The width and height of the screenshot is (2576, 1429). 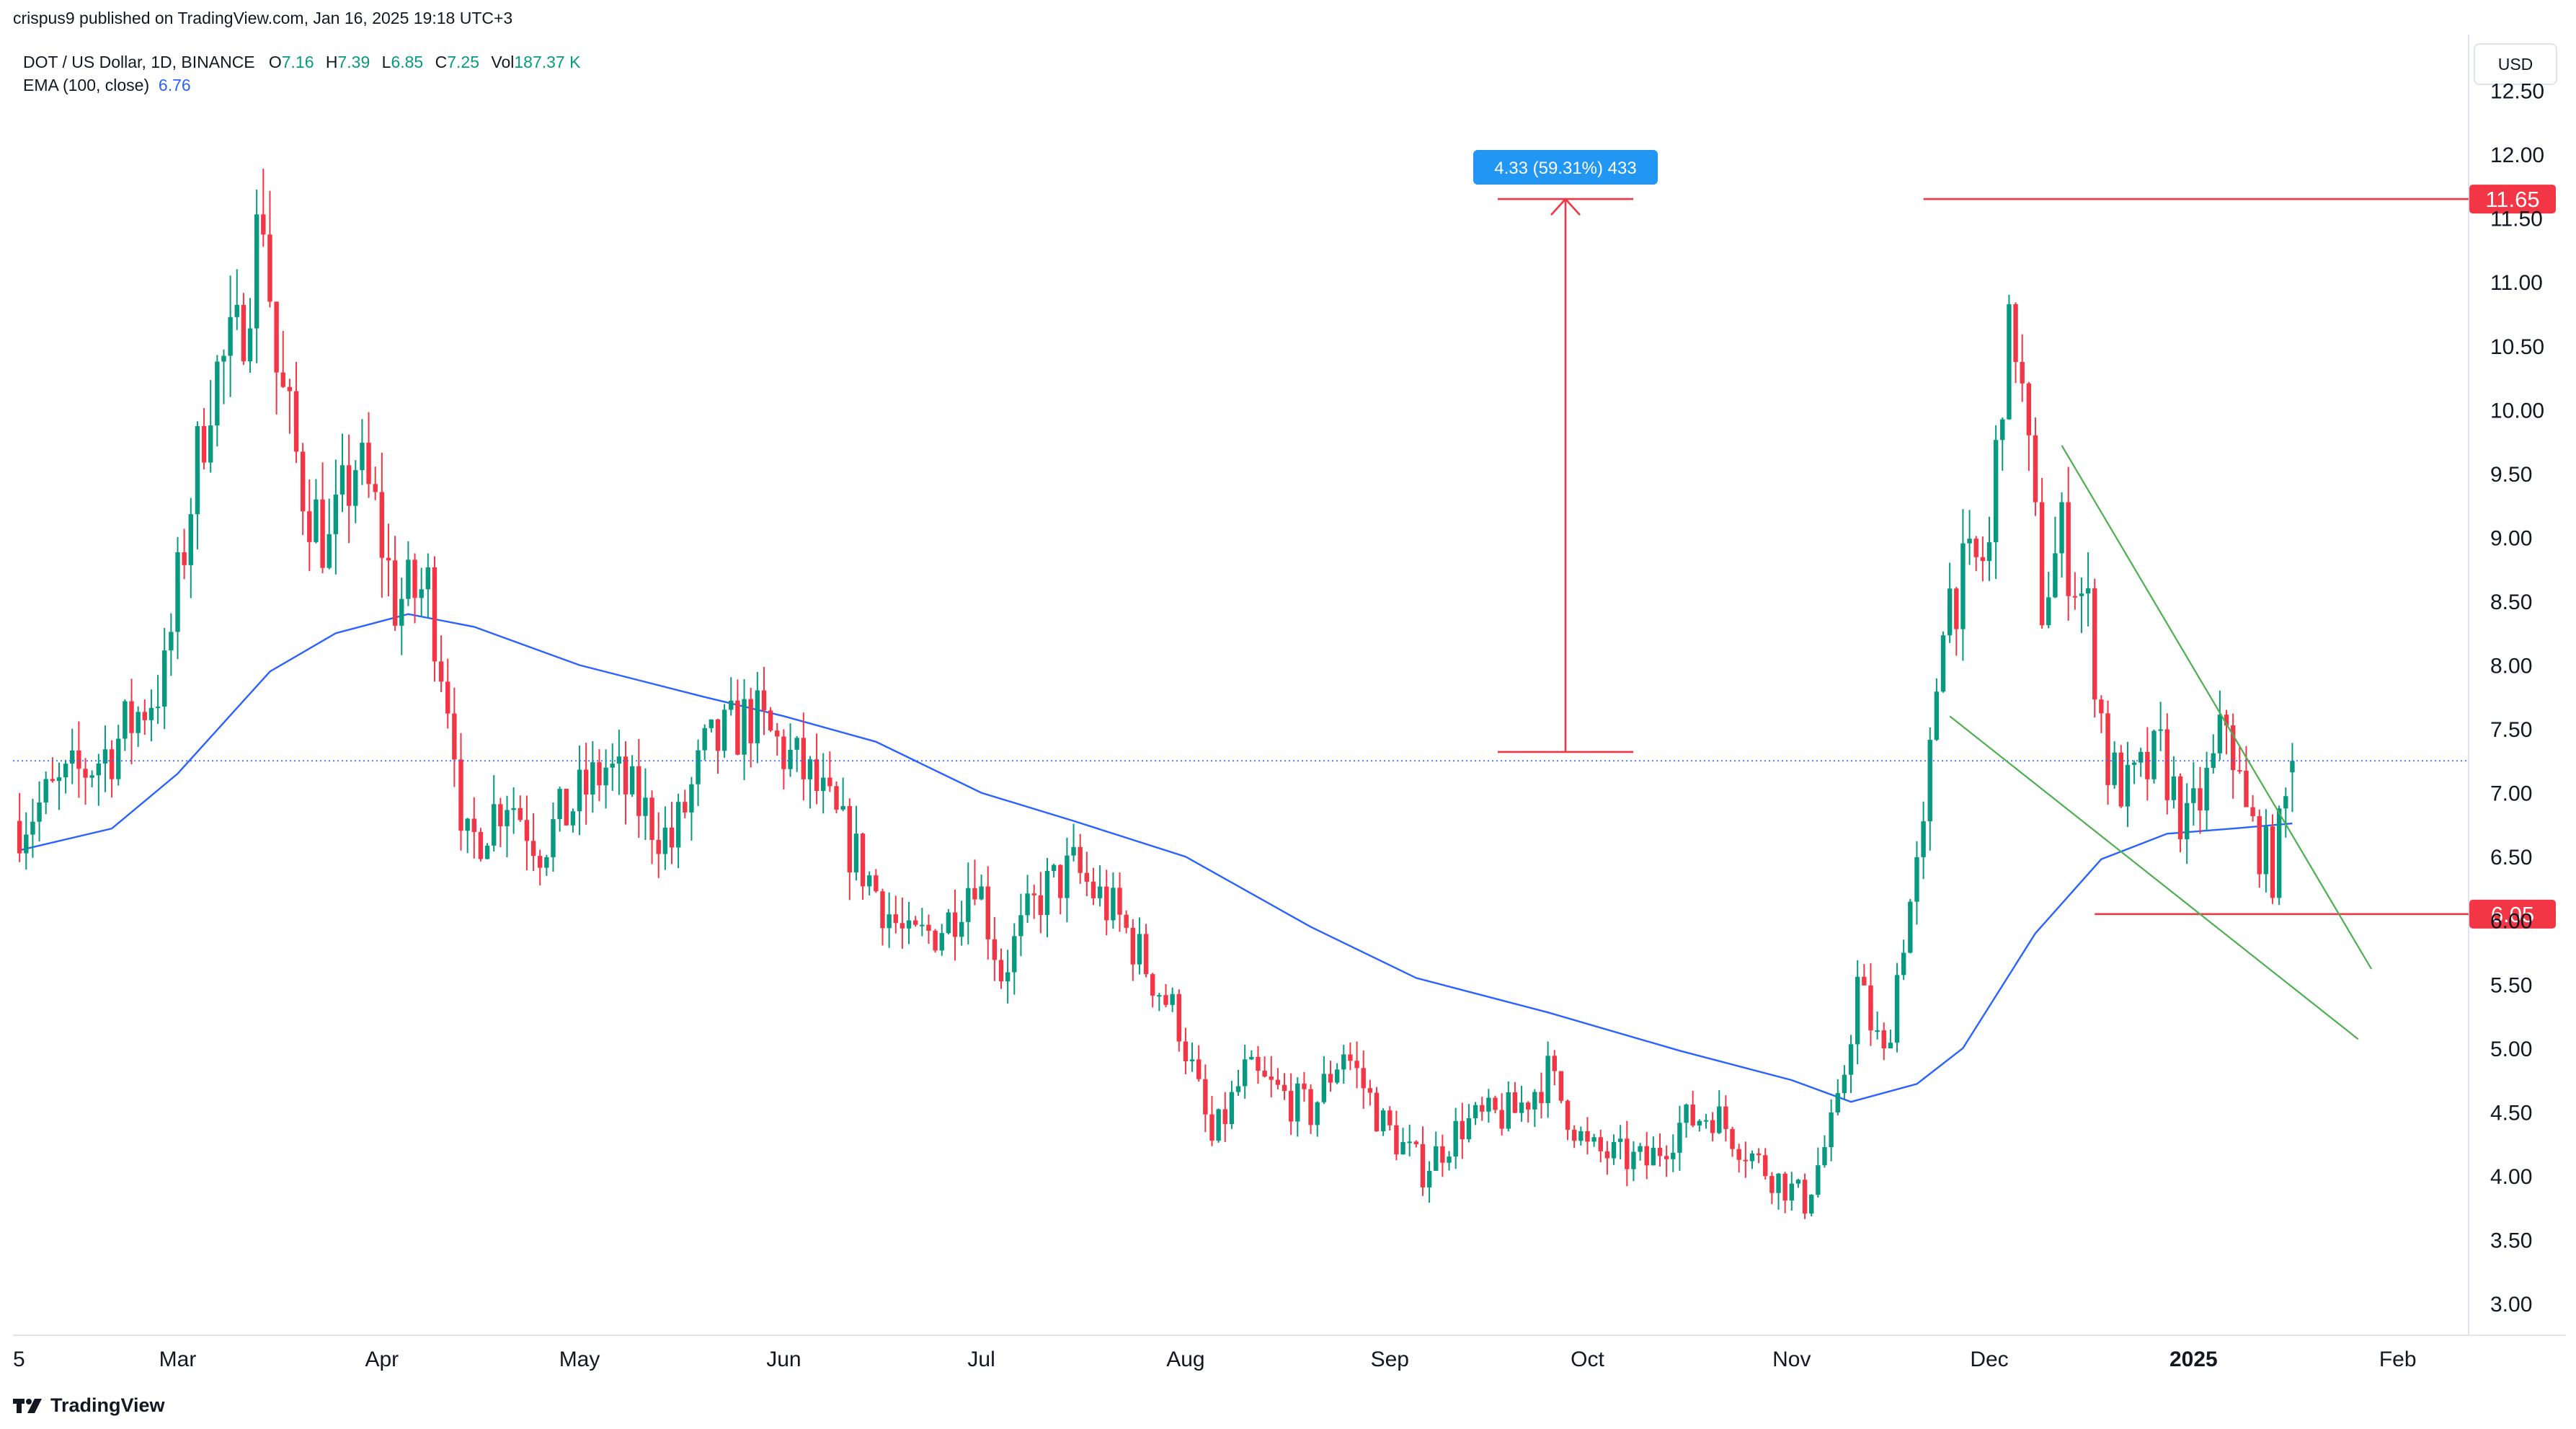 What do you see at coordinates (2511, 1050) in the screenshot?
I see `price-axis-label: 5.00` at bounding box center [2511, 1050].